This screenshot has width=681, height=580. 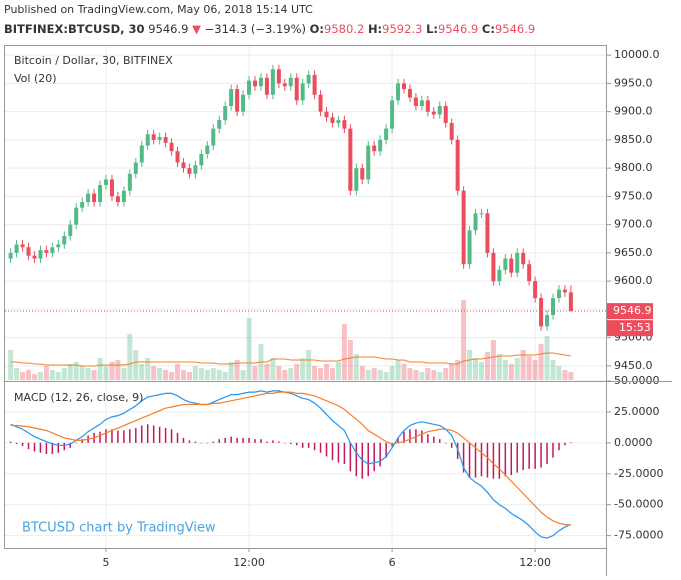 What do you see at coordinates (35, 78) in the screenshot?
I see `volume-pane-title: Vol (20)` at bounding box center [35, 78].